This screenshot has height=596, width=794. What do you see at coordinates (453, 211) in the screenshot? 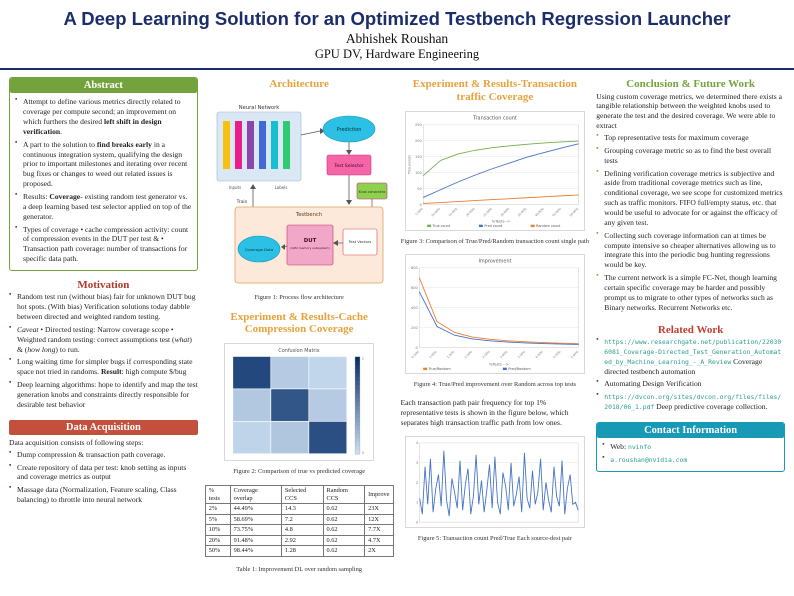
I see `svg-text: 15.00%` at bounding box center [453, 211].